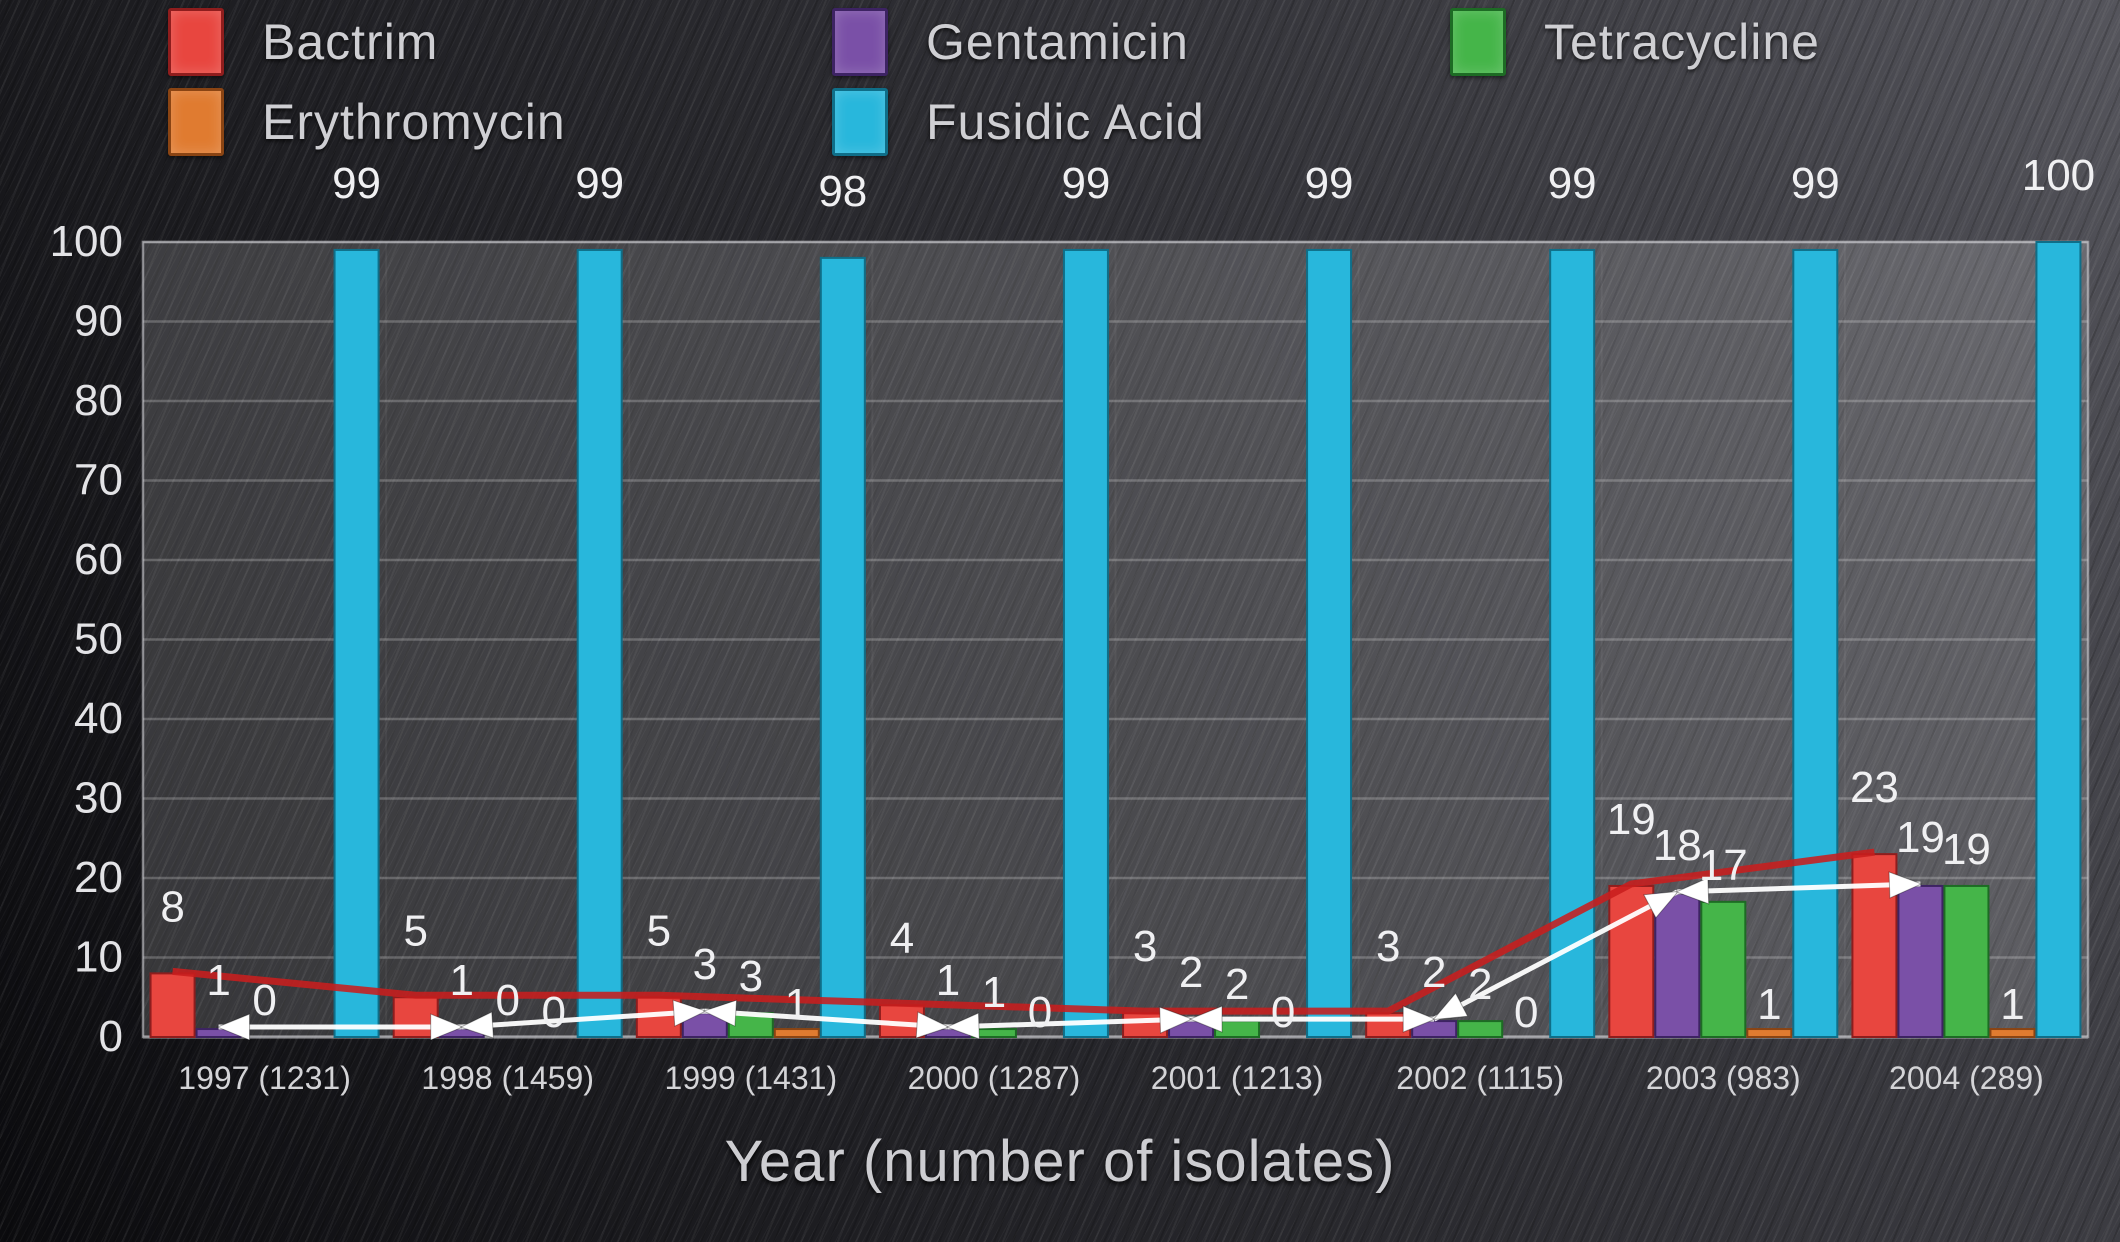 Image resolution: width=2120 pixels, height=1242 pixels. I want to click on x-axis-title: Year (number of isolates), so click(1060, 1161).